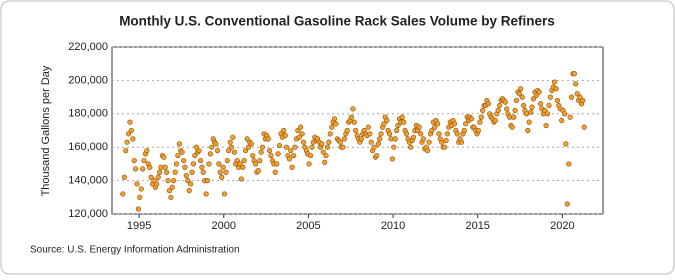  Describe the element at coordinates (88, 181) in the screenshot. I see `y-tick-label: 140,000` at that location.